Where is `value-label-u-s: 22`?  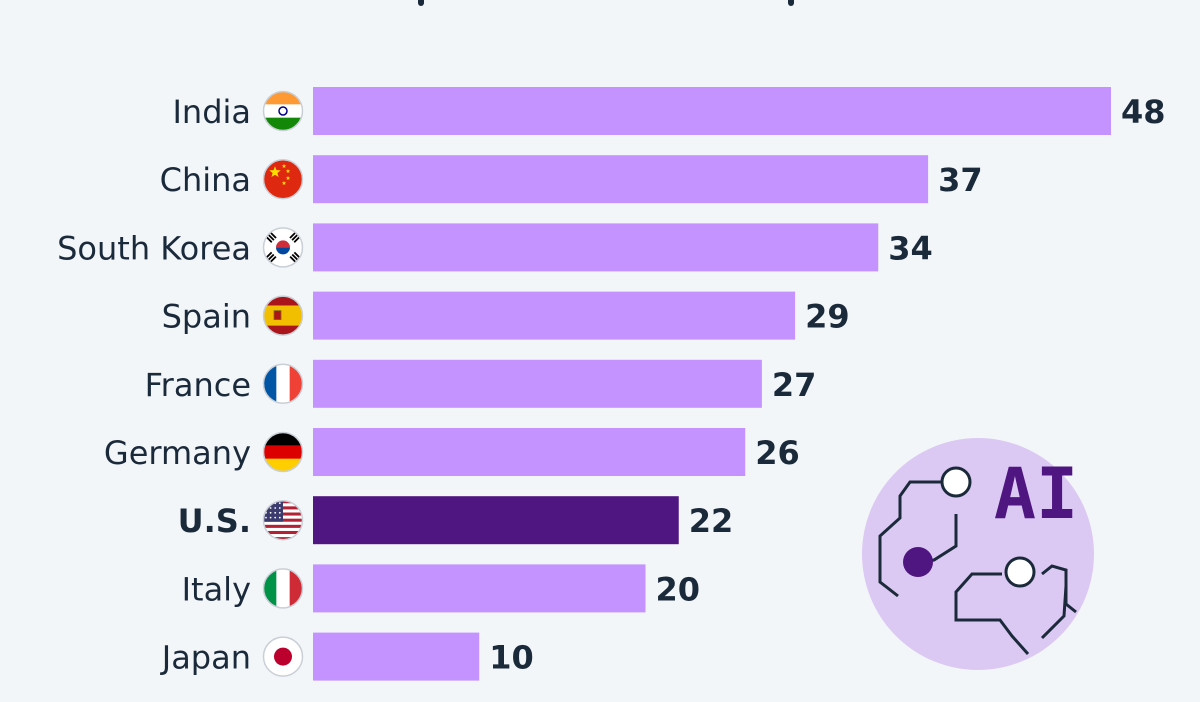
value-label-u-s: 22 is located at coordinates (711, 521).